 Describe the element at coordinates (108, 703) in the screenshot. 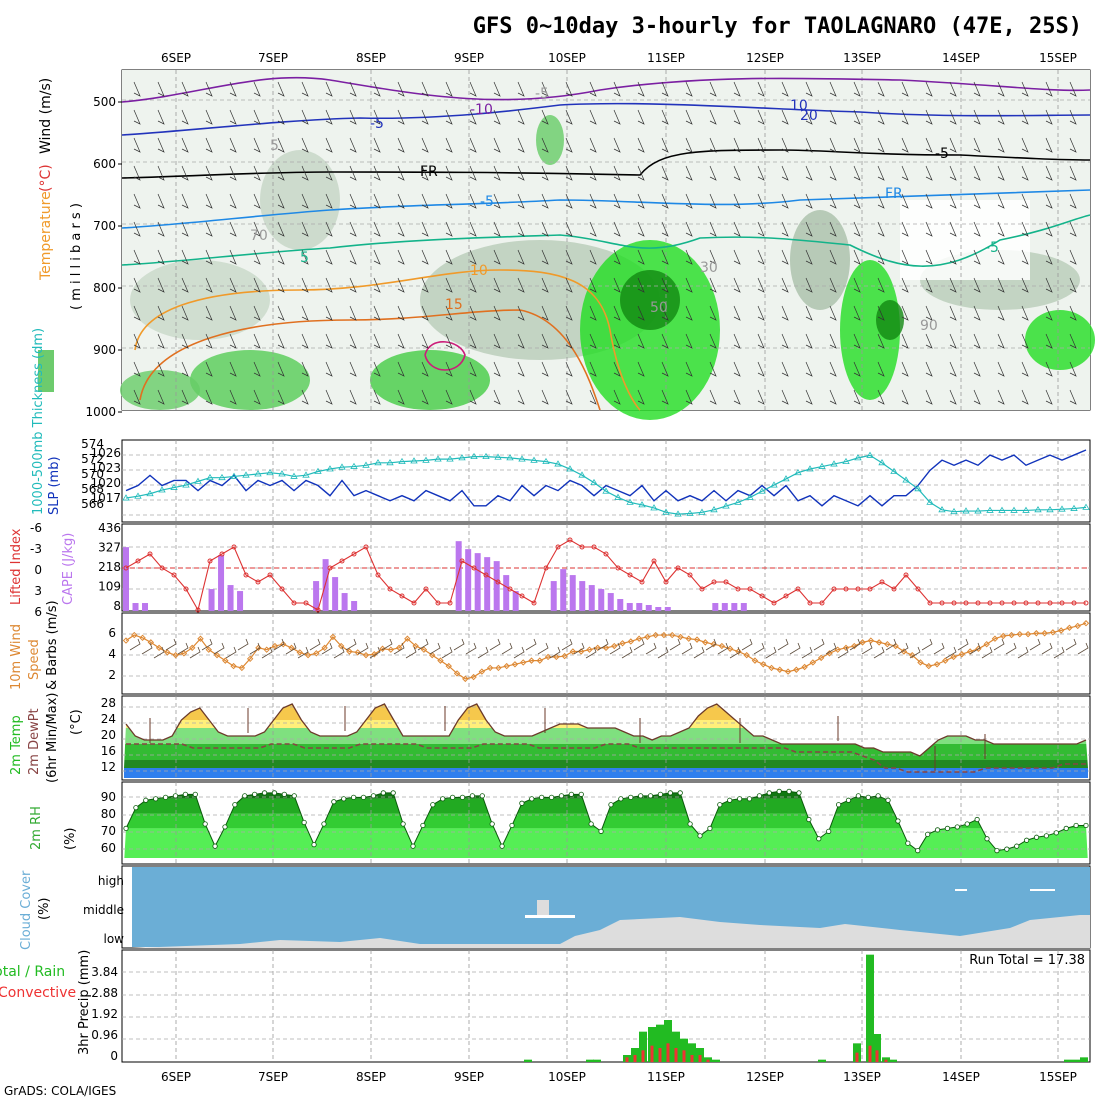

I see `temp-ytick-28: 28` at that location.